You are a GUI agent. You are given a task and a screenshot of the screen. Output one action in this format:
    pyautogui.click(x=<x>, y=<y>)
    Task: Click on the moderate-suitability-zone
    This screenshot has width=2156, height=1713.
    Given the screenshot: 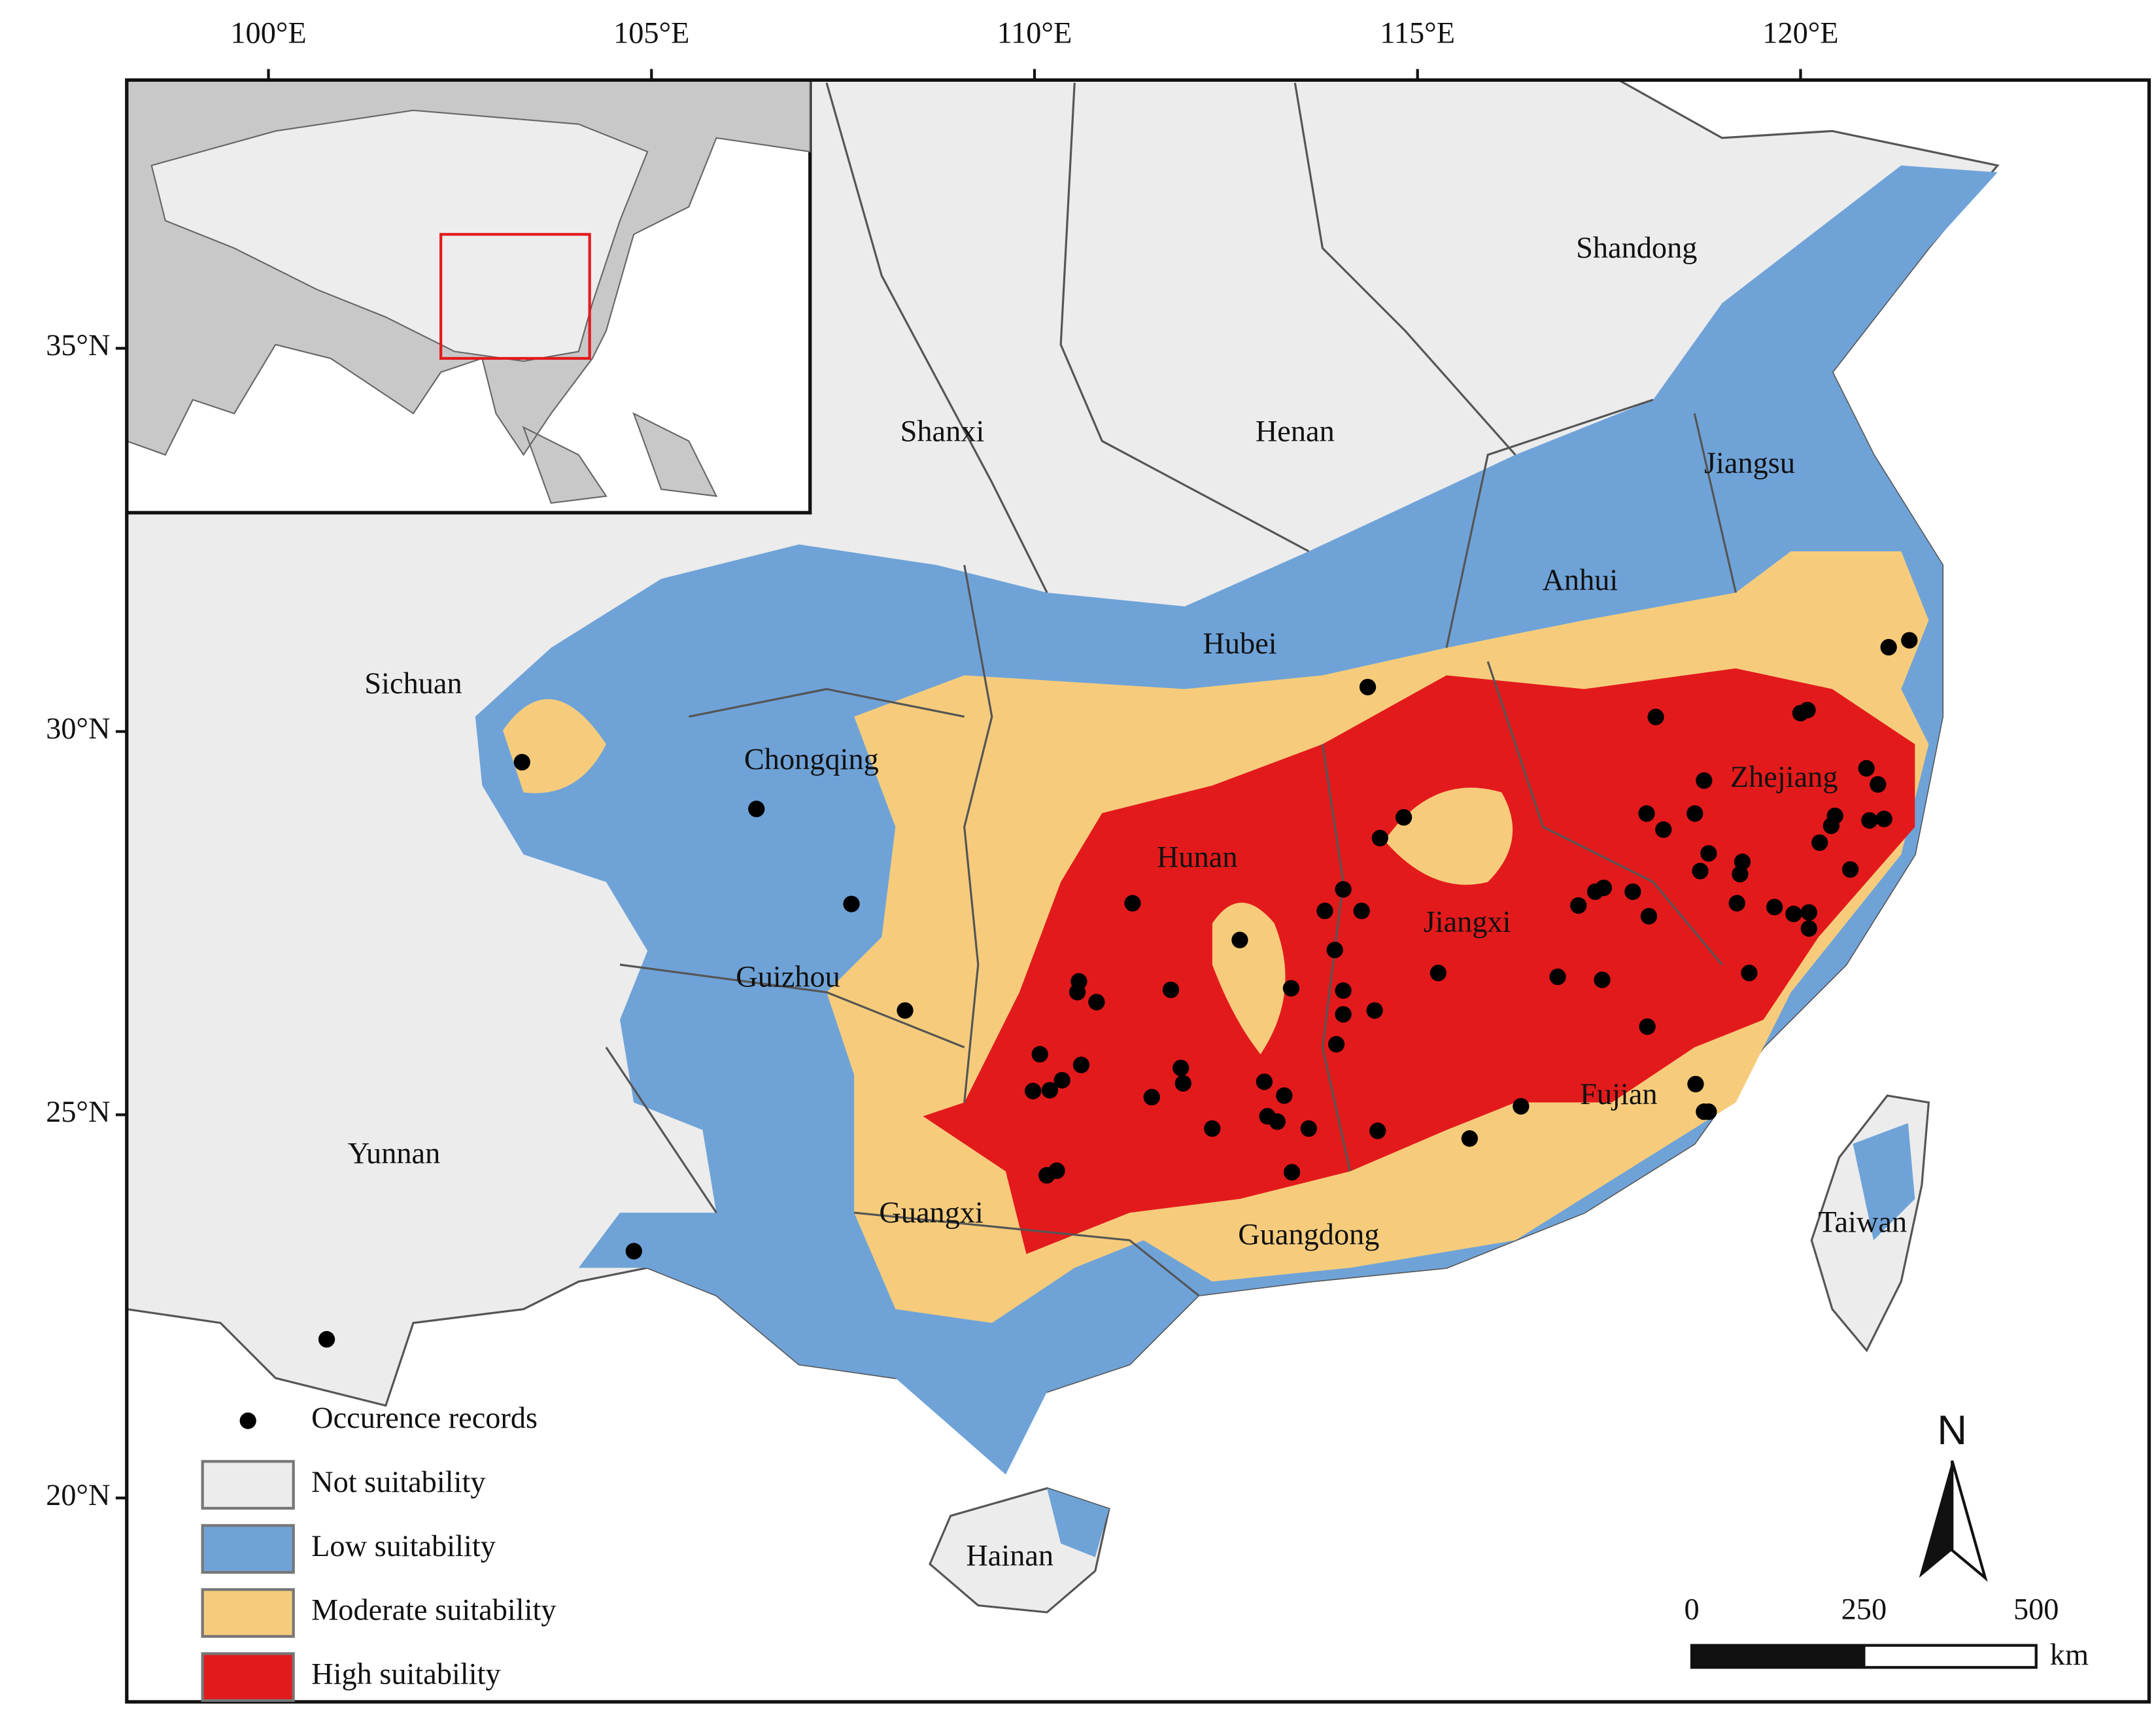 What is the action you would take?
    pyautogui.click(x=1362, y=920)
    